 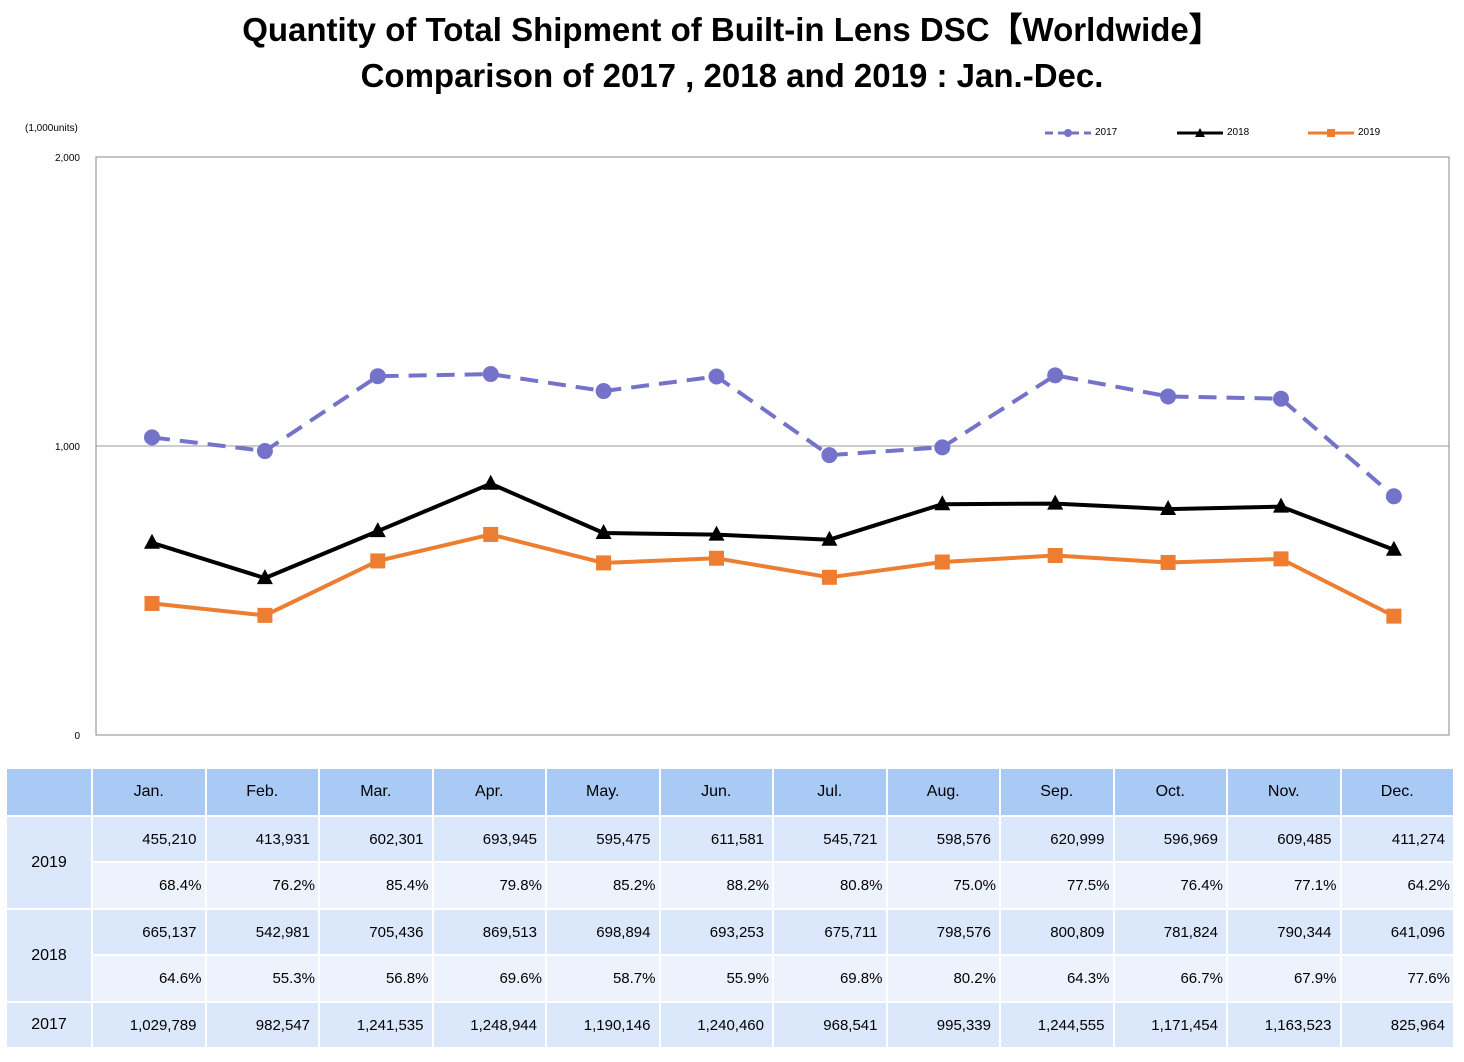 What do you see at coordinates (489, 932) in the screenshot?
I see `table-cell: 869,513` at bounding box center [489, 932].